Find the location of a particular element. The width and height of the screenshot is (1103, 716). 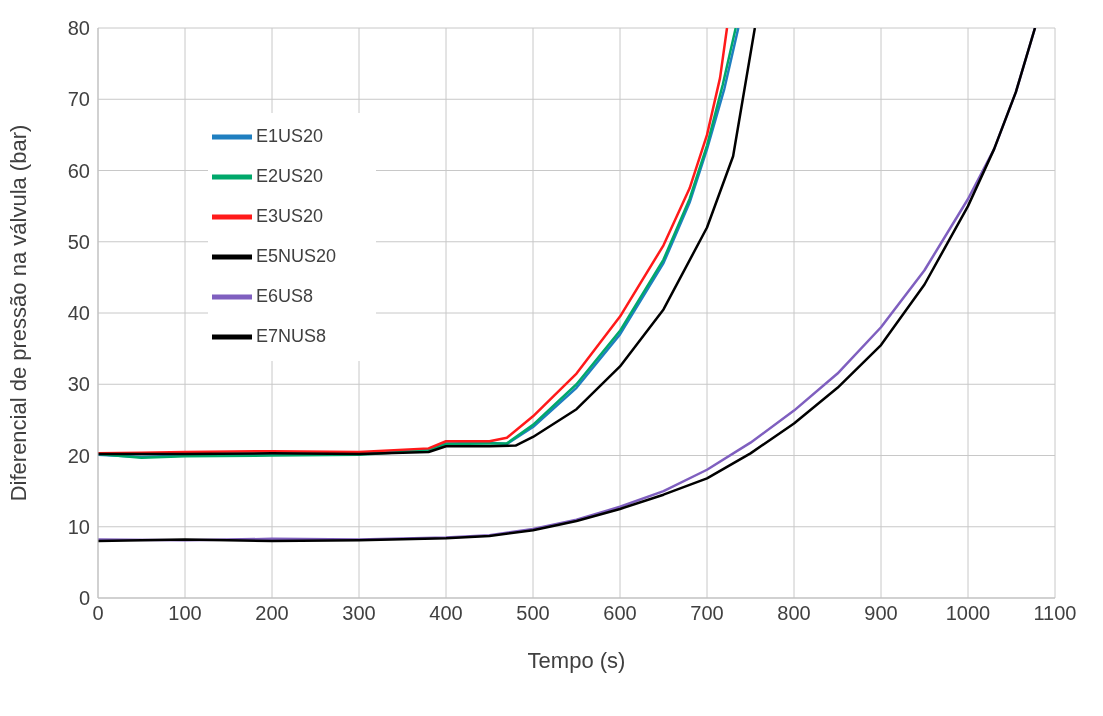

y-tick-label: 70 is located at coordinates (78, 99).